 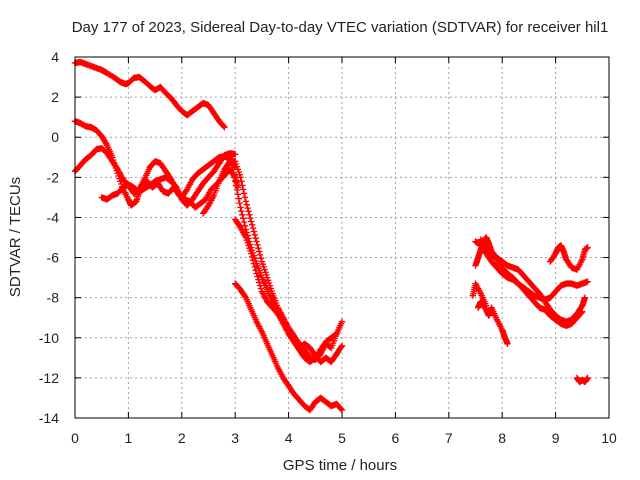 What do you see at coordinates (449, 438) in the screenshot?
I see `x-tick-label: 7` at bounding box center [449, 438].